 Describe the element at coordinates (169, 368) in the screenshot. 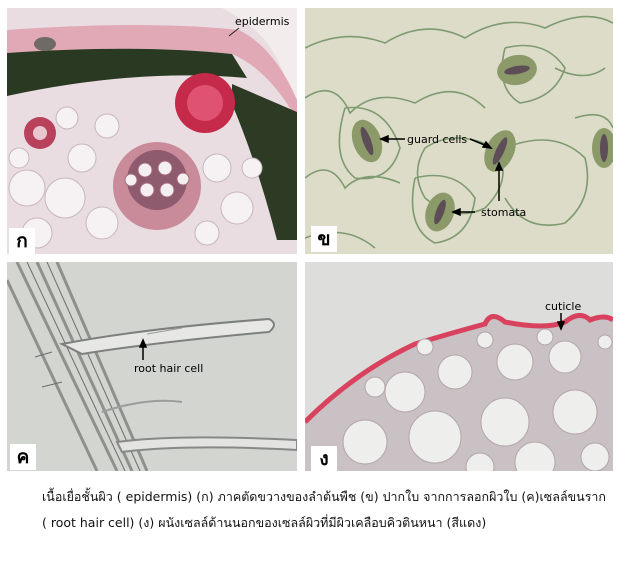

I see `label-root-hair-cell: root hair cell` at that location.